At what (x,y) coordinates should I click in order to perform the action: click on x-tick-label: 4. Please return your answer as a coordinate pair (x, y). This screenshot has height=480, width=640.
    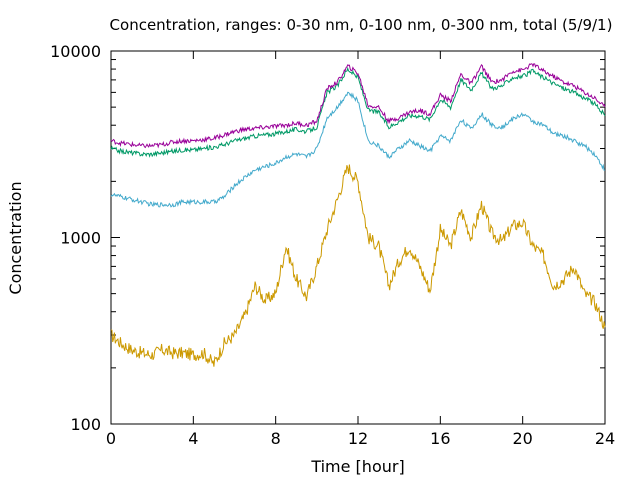
    Looking at the image, I should click on (193, 438).